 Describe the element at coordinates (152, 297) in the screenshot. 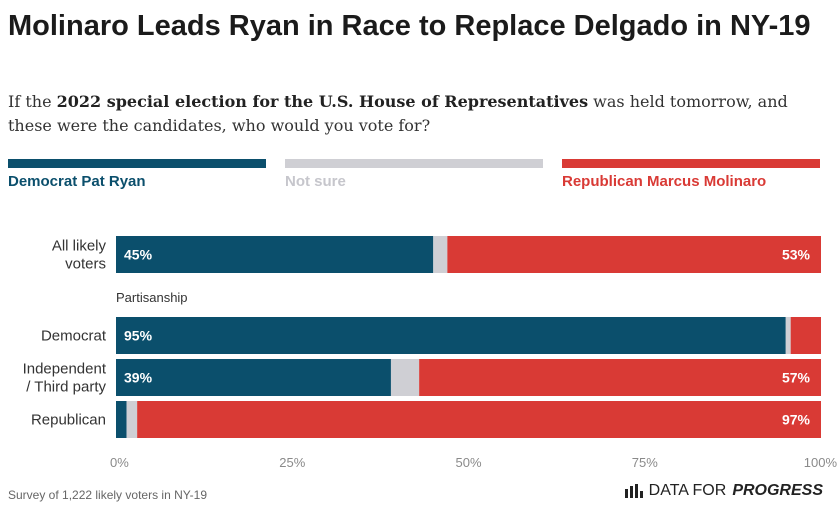

I see `group-label: Partisanship` at that location.